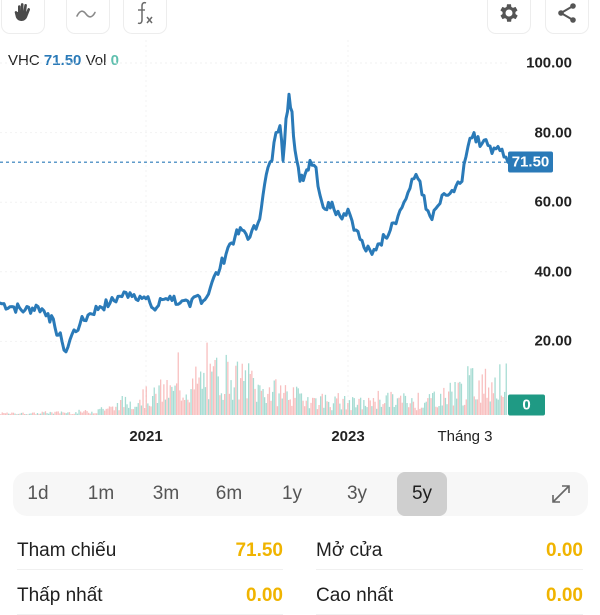 The width and height of the screenshot is (600, 615). I want to click on legend-price: 71.50, so click(62, 60).